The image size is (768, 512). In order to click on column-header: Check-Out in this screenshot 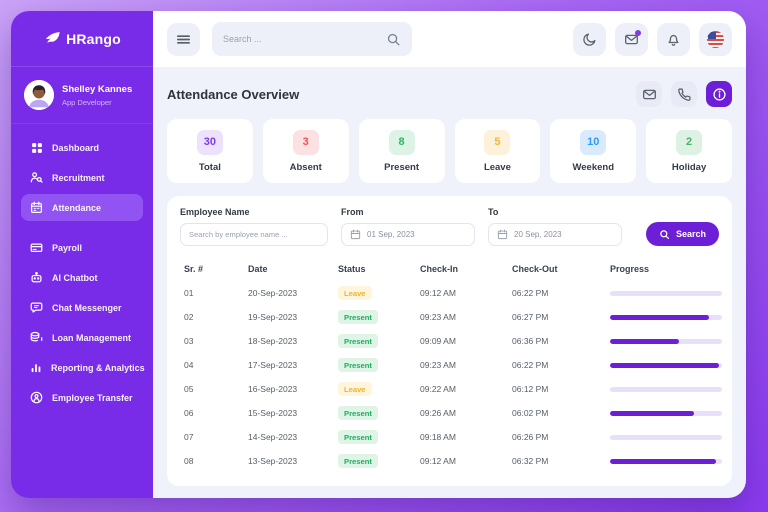, I will do `click(535, 269)`.